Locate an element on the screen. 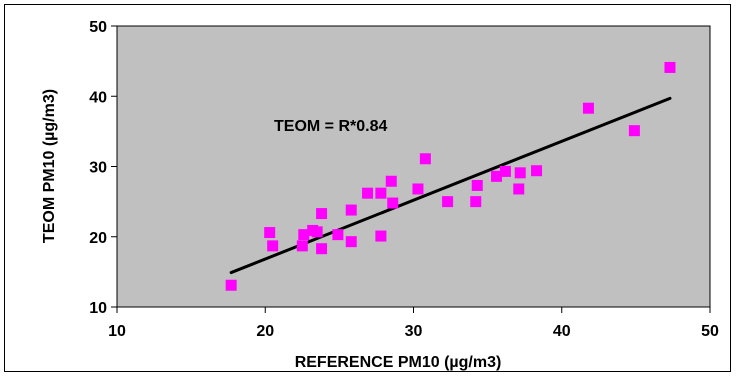 This screenshot has width=737, height=378. y-tick-label: 50 is located at coordinates (98, 27).